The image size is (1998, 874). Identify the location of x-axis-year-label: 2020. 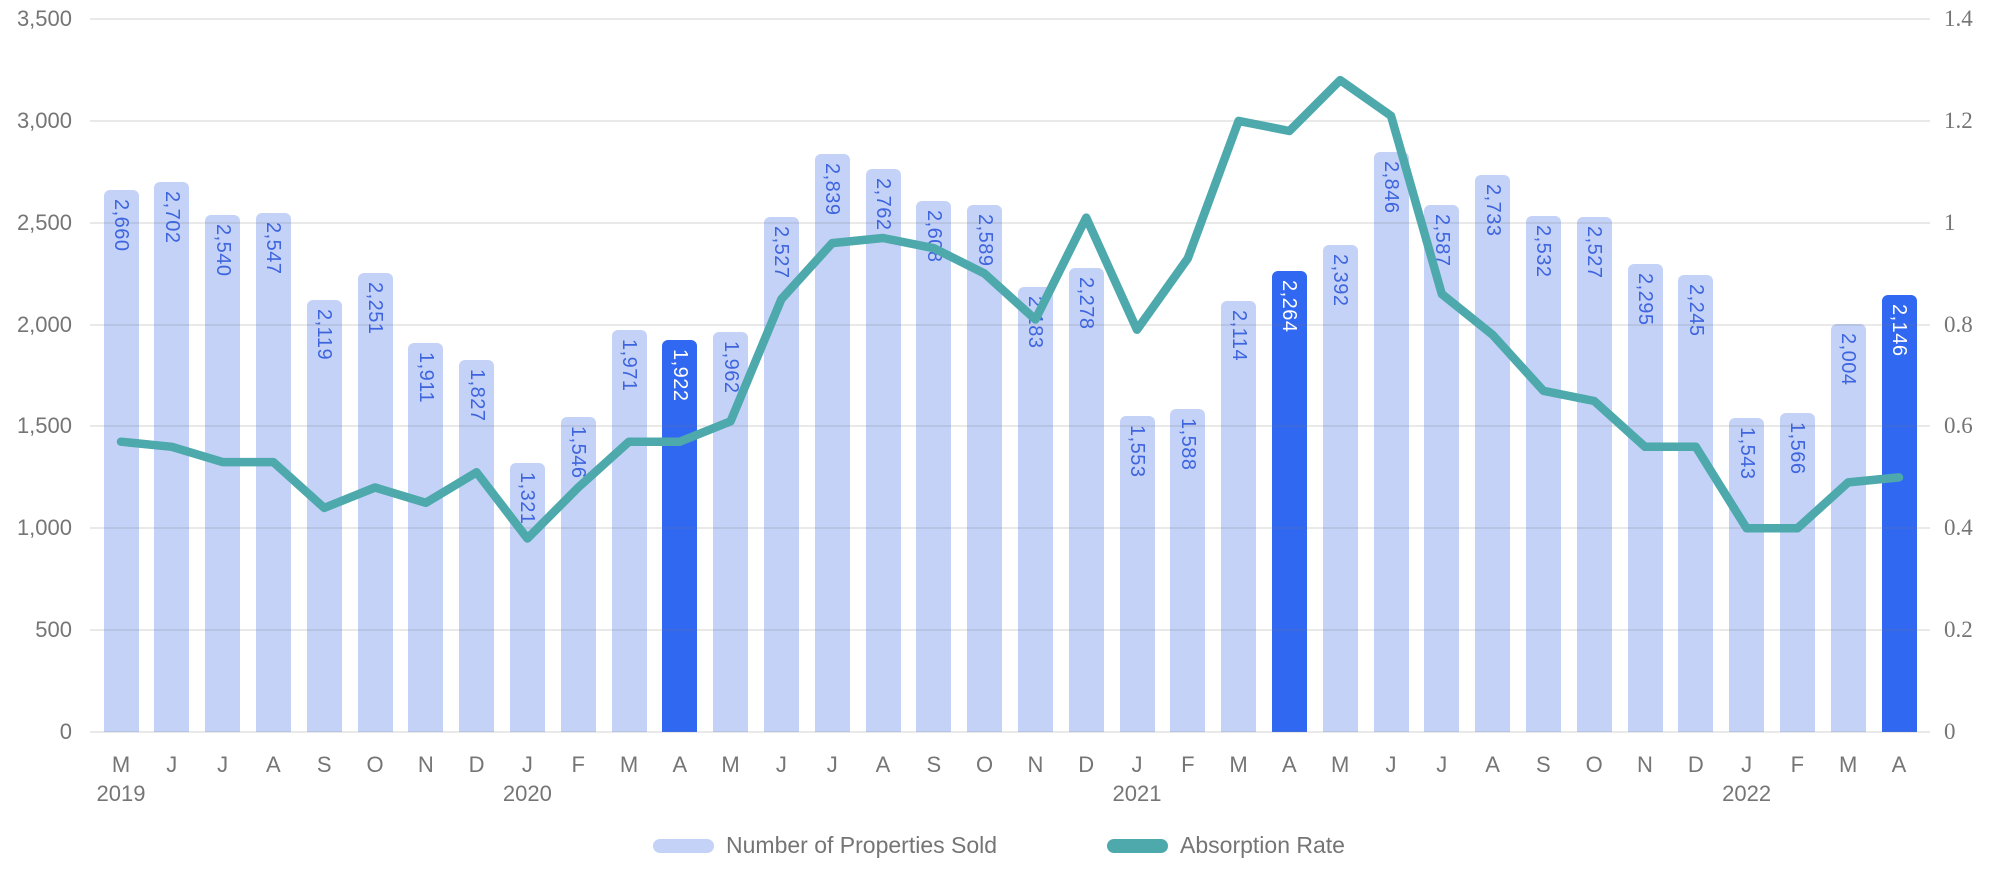
(527, 793).